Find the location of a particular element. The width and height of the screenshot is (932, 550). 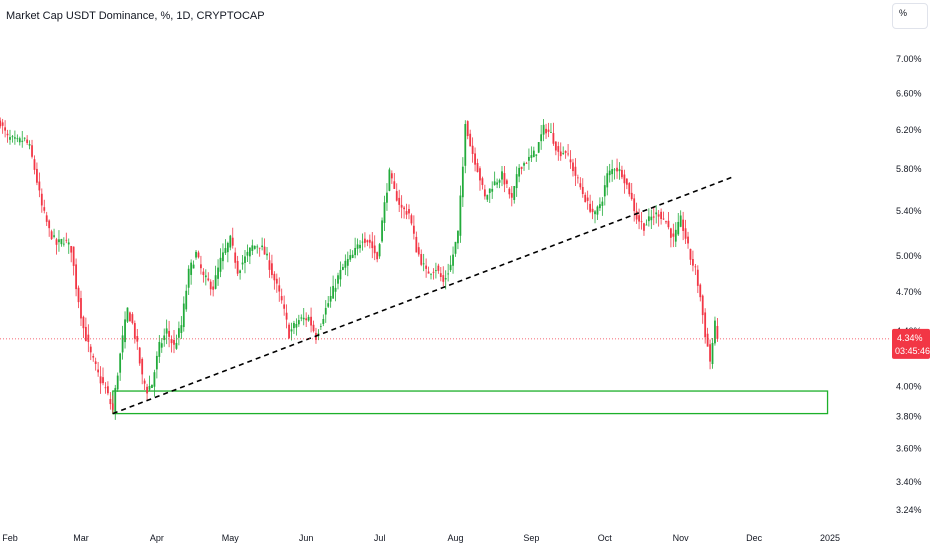

percent-scale-button: % is located at coordinates (910, 16).